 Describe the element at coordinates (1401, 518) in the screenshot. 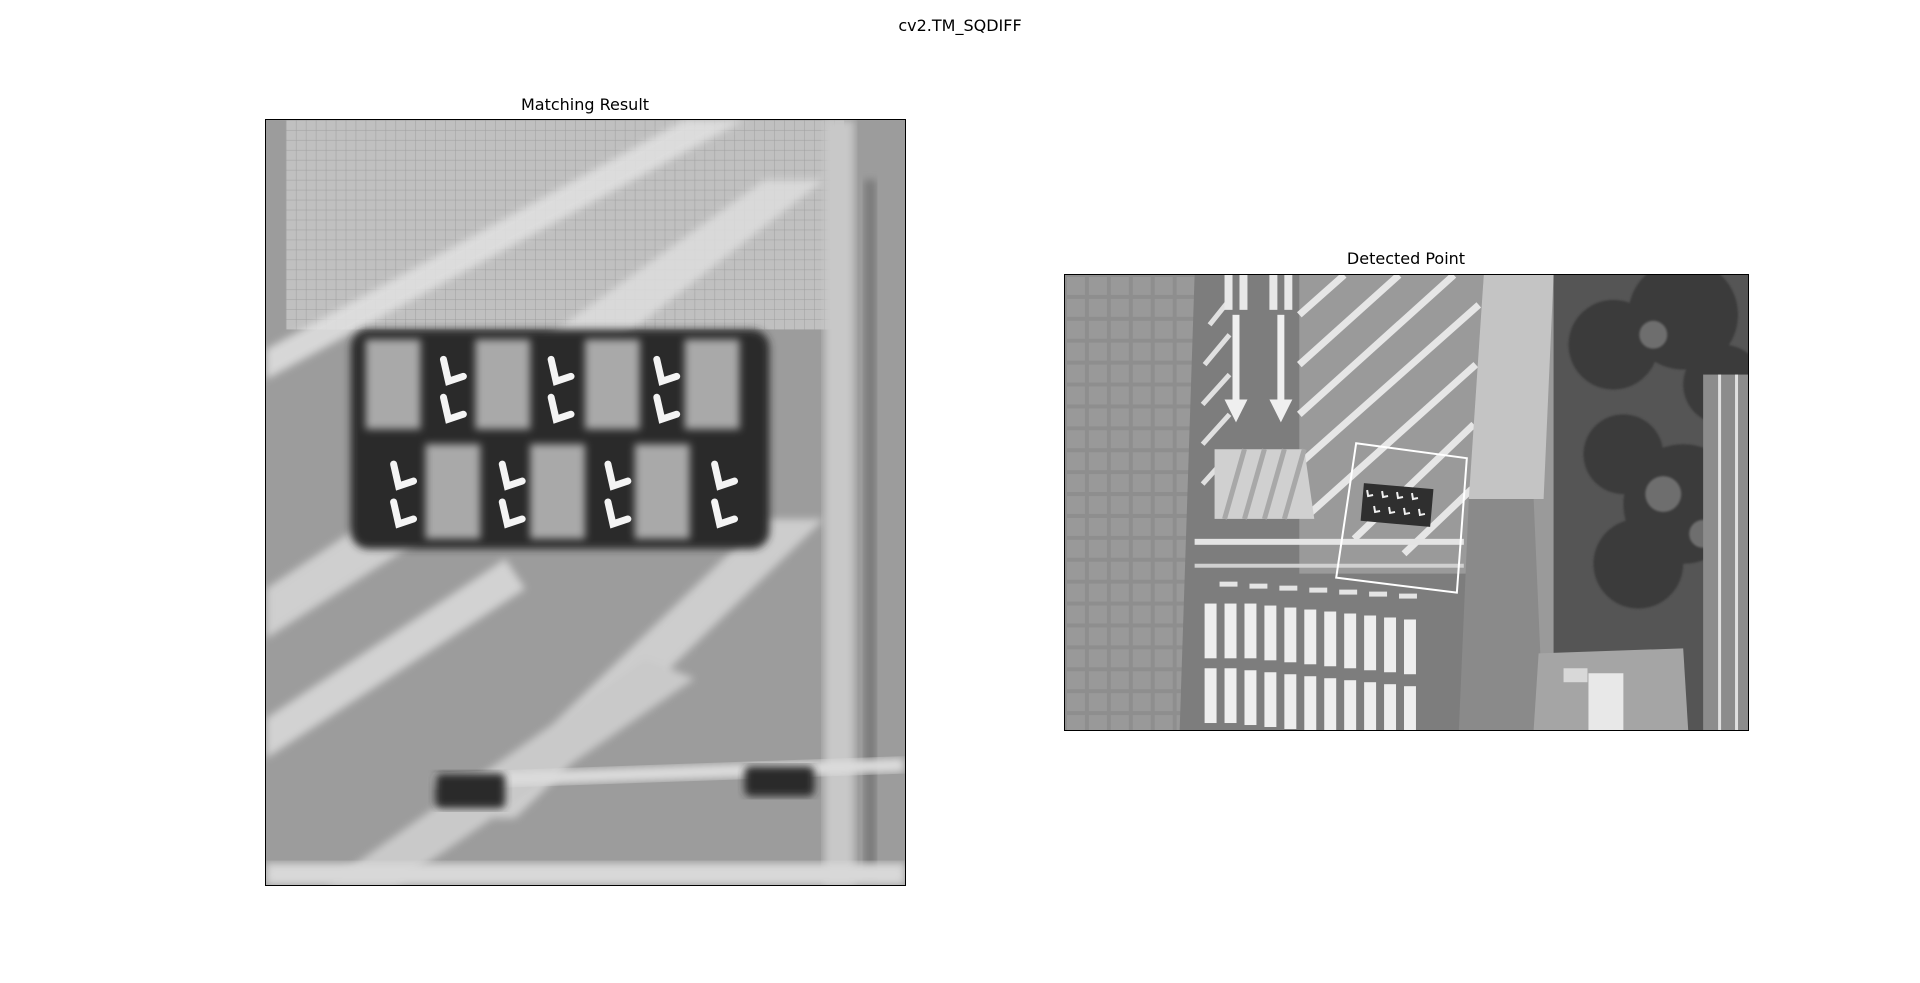

I see `detection-box` at that location.